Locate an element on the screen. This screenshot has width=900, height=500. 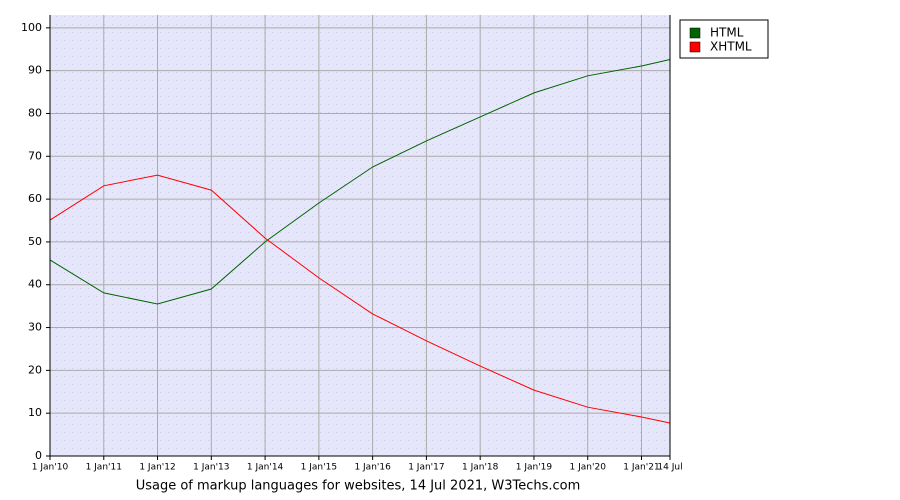
y-tick-label: 60 is located at coordinates (35, 198).